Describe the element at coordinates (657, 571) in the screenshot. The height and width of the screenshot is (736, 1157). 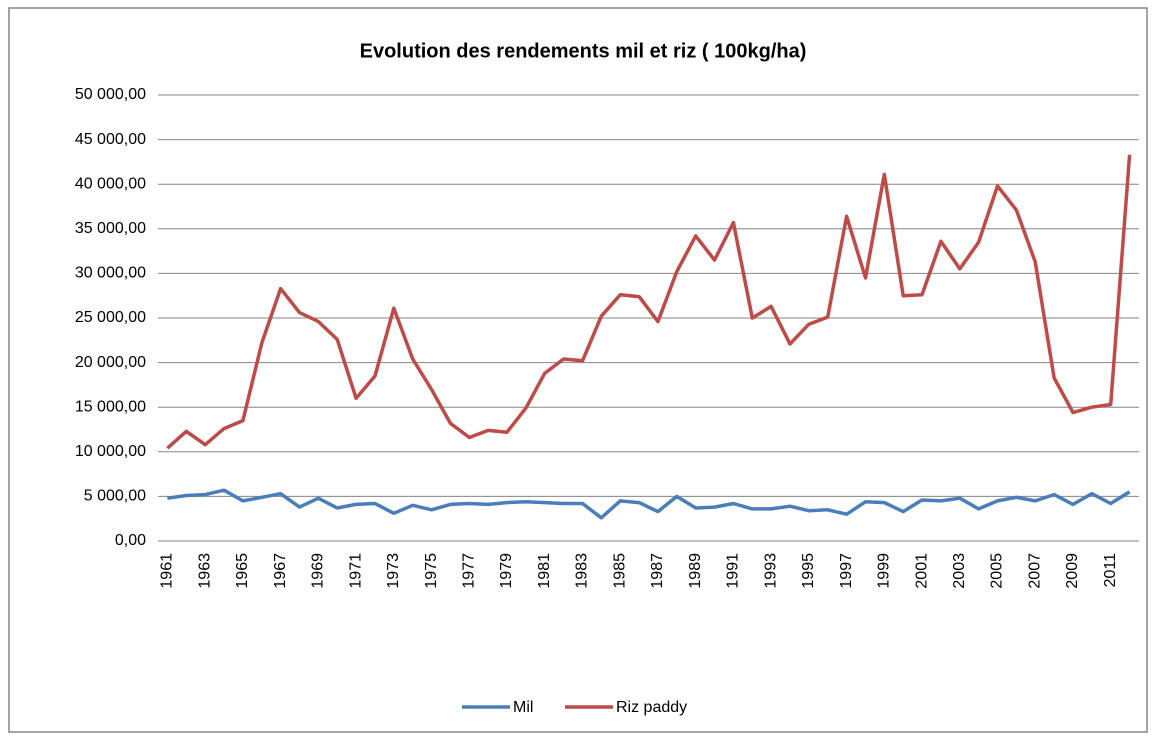
I see `x-tick-label: 1987` at that location.